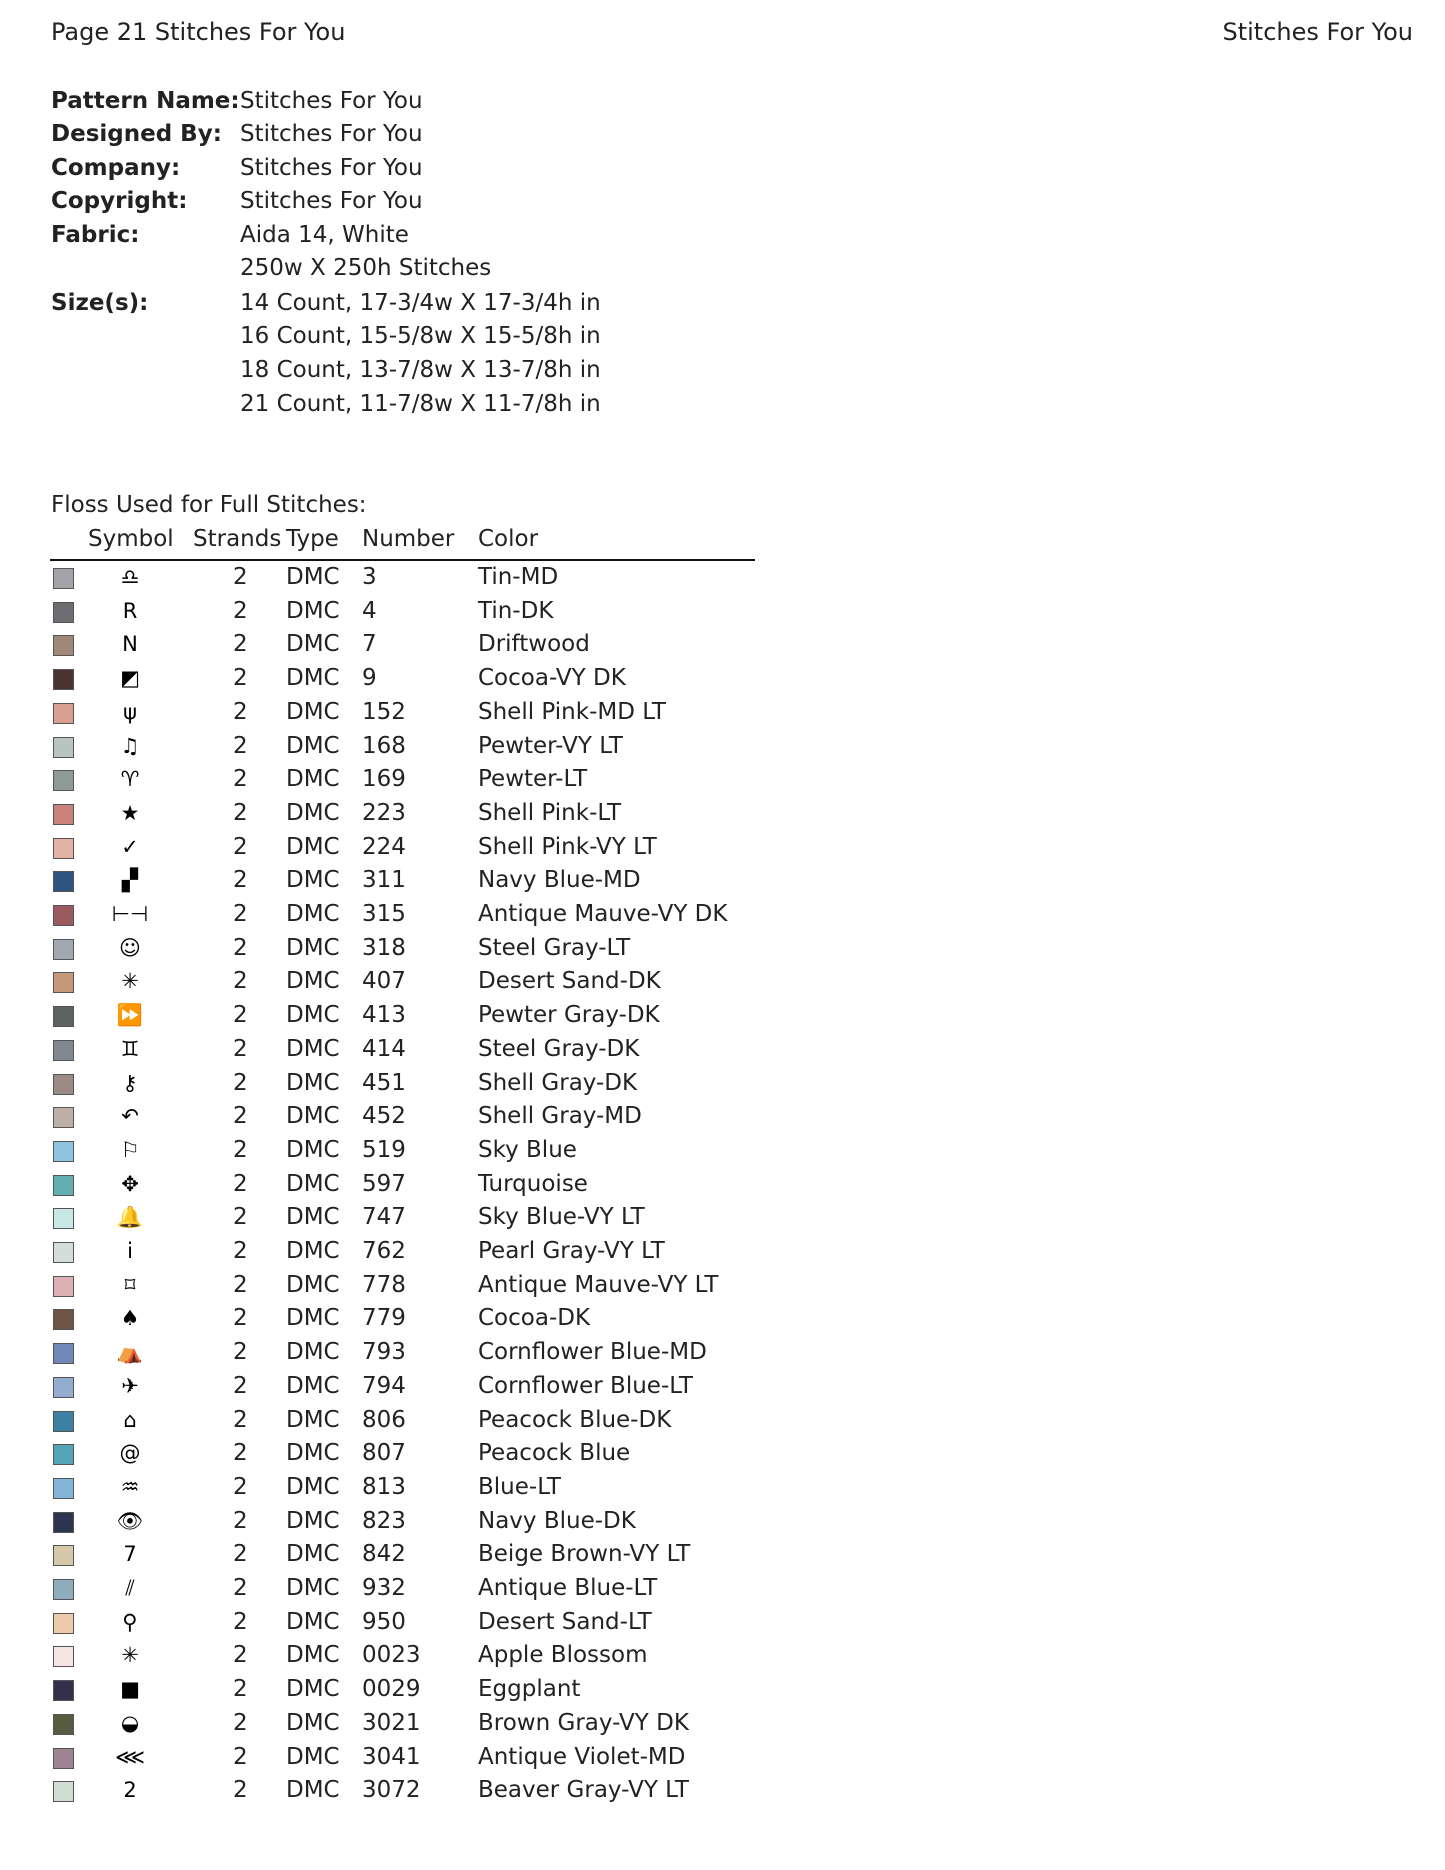 The height and width of the screenshot is (1870, 1445). What do you see at coordinates (130, 1149) in the screenshot?
I see `symbol-icon: ⚐` at bounding box center [130, 1149].